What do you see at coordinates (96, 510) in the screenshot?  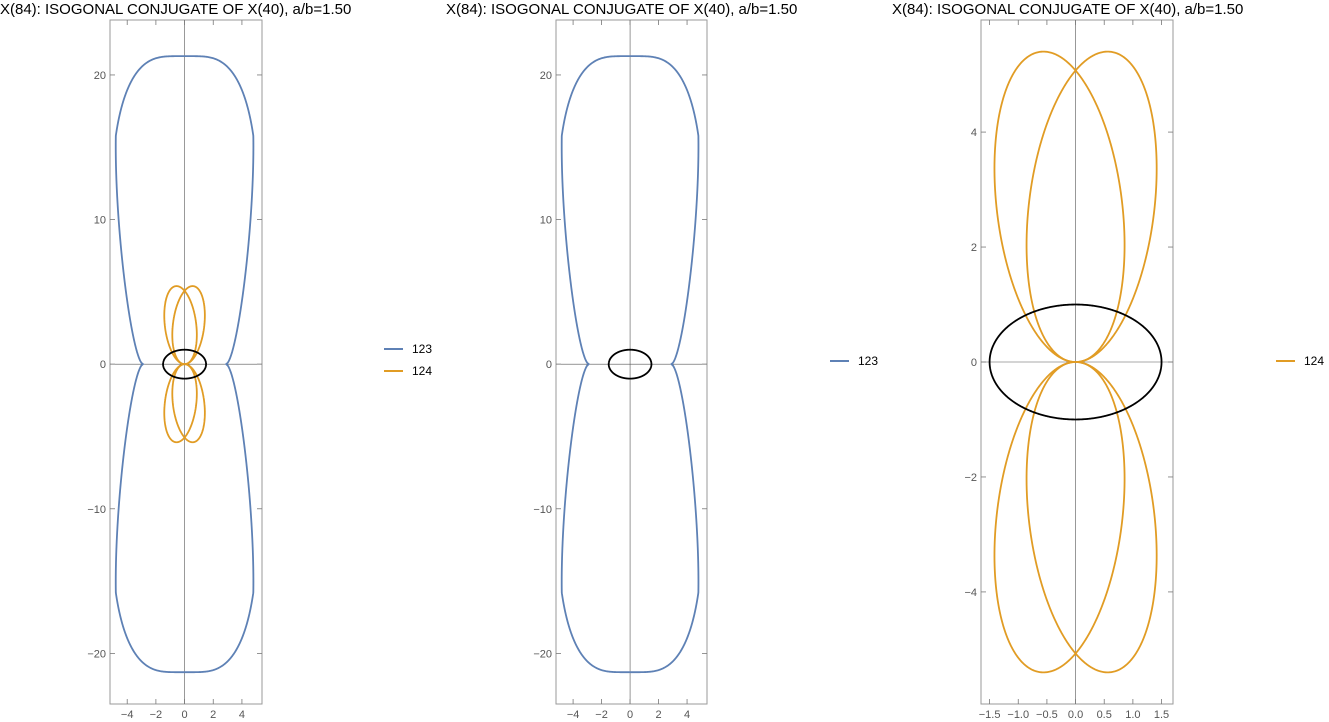 I see `y-tick-label: −10` at bounding box center [96, 510].